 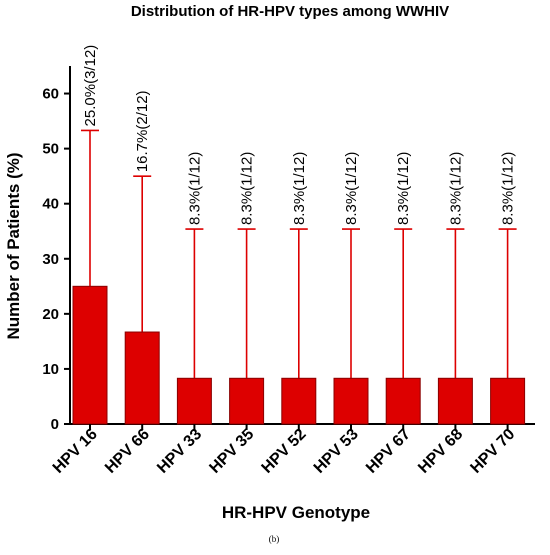 What do you see at coordinates (179, 451) in the screenshot?
I see `x-tick-label: HPV 33` at bounding box center [179, 451].